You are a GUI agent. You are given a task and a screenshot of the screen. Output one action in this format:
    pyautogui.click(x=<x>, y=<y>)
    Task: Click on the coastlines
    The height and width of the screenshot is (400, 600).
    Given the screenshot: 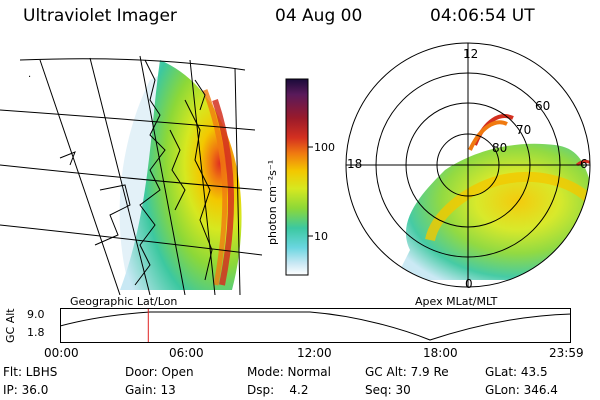 What is the action you would take?
    pyautogui.click(x=136, y=172)
    